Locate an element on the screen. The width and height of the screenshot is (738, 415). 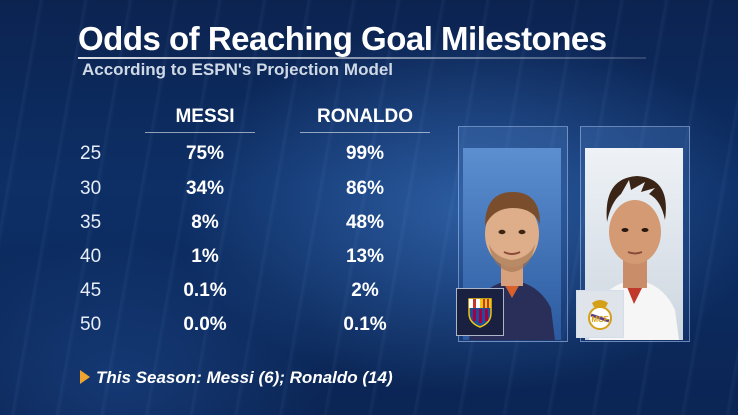
header-underline-ronaldo is located at coordinates (365, 132).